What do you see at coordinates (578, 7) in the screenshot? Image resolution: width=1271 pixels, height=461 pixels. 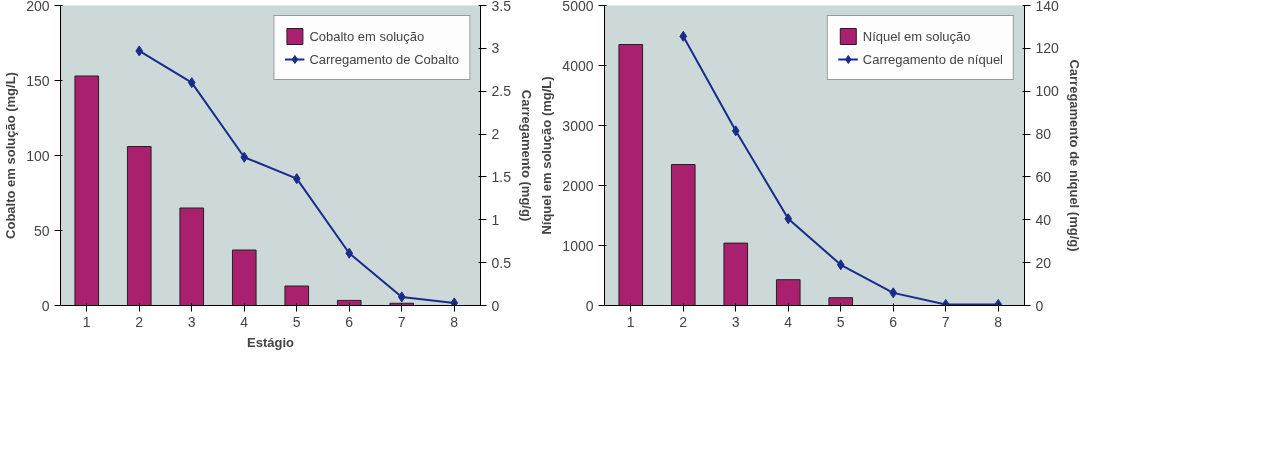 I see `y-tick-label: 5000` at bounding box center [578, 7].